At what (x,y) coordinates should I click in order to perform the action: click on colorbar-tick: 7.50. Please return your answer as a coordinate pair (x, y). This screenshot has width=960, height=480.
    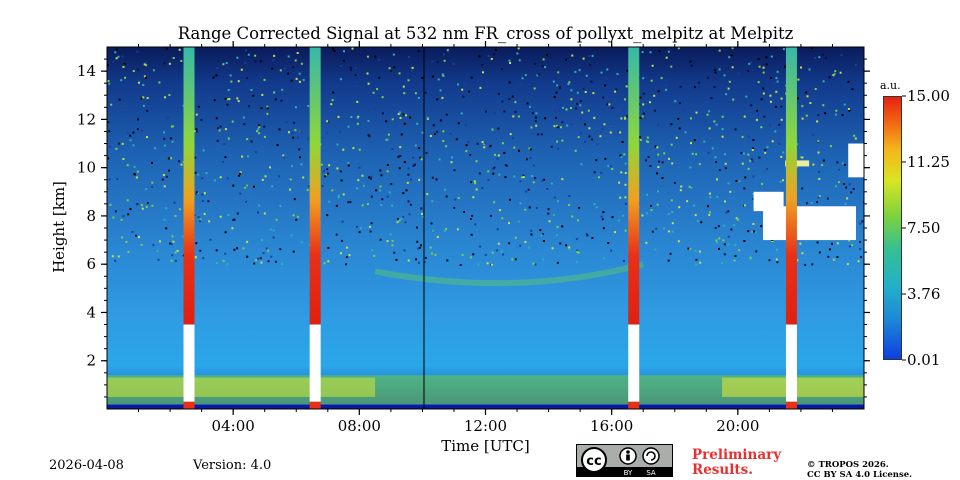
    Looking at the image, I should click on (924, 228).